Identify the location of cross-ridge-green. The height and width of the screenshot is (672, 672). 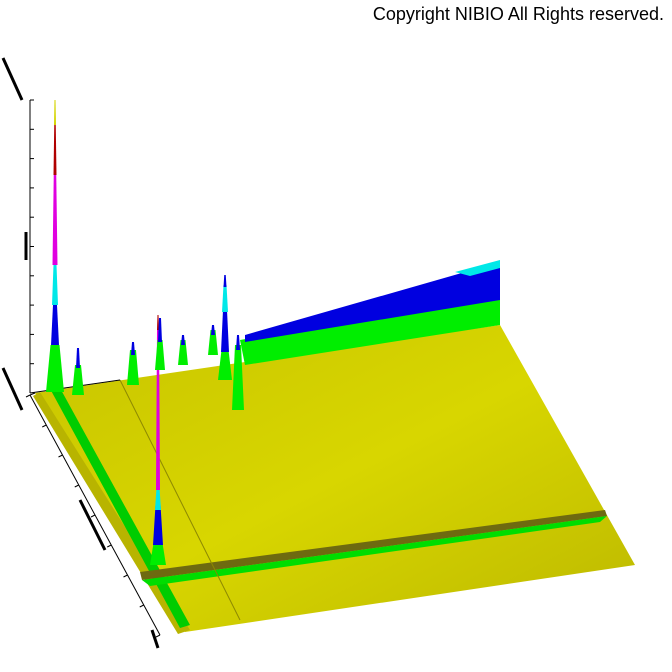
(374, 551).